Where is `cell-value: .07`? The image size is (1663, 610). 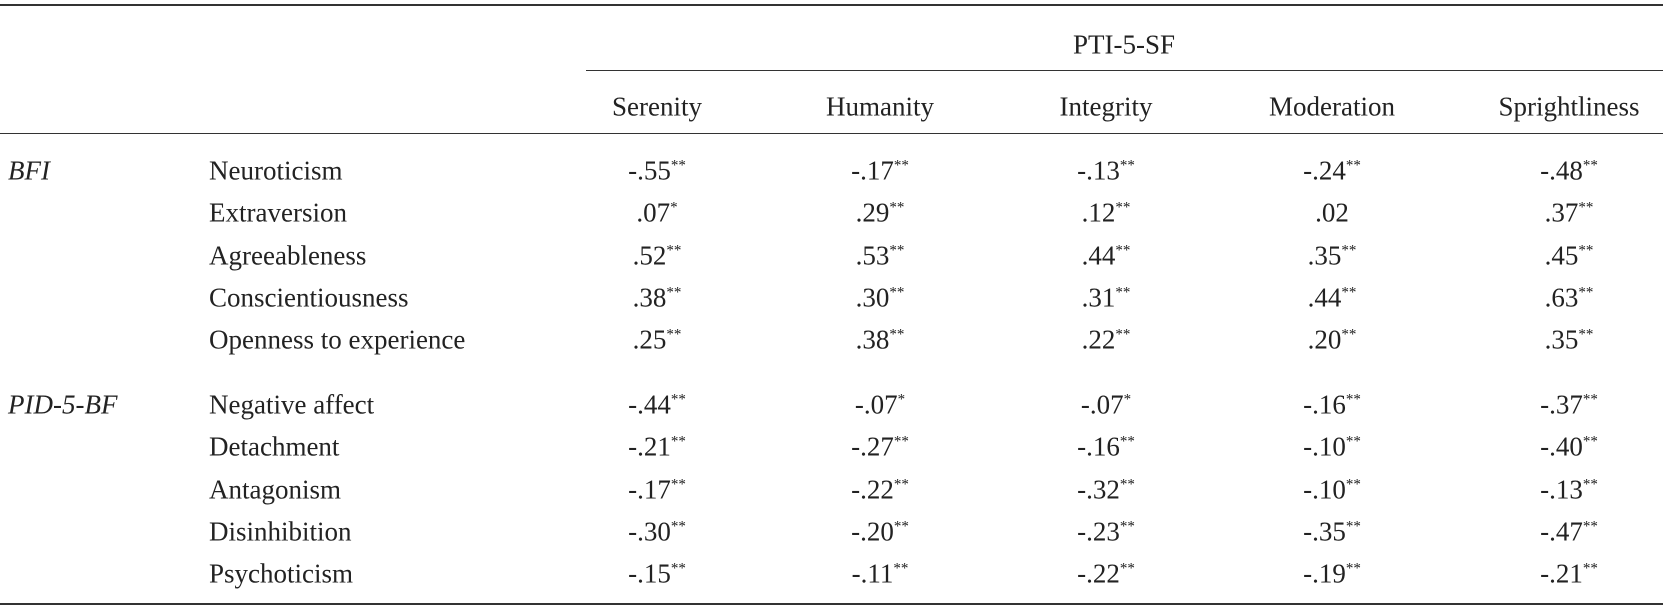 cell-value: .07 is located at coordinates (653, 212).